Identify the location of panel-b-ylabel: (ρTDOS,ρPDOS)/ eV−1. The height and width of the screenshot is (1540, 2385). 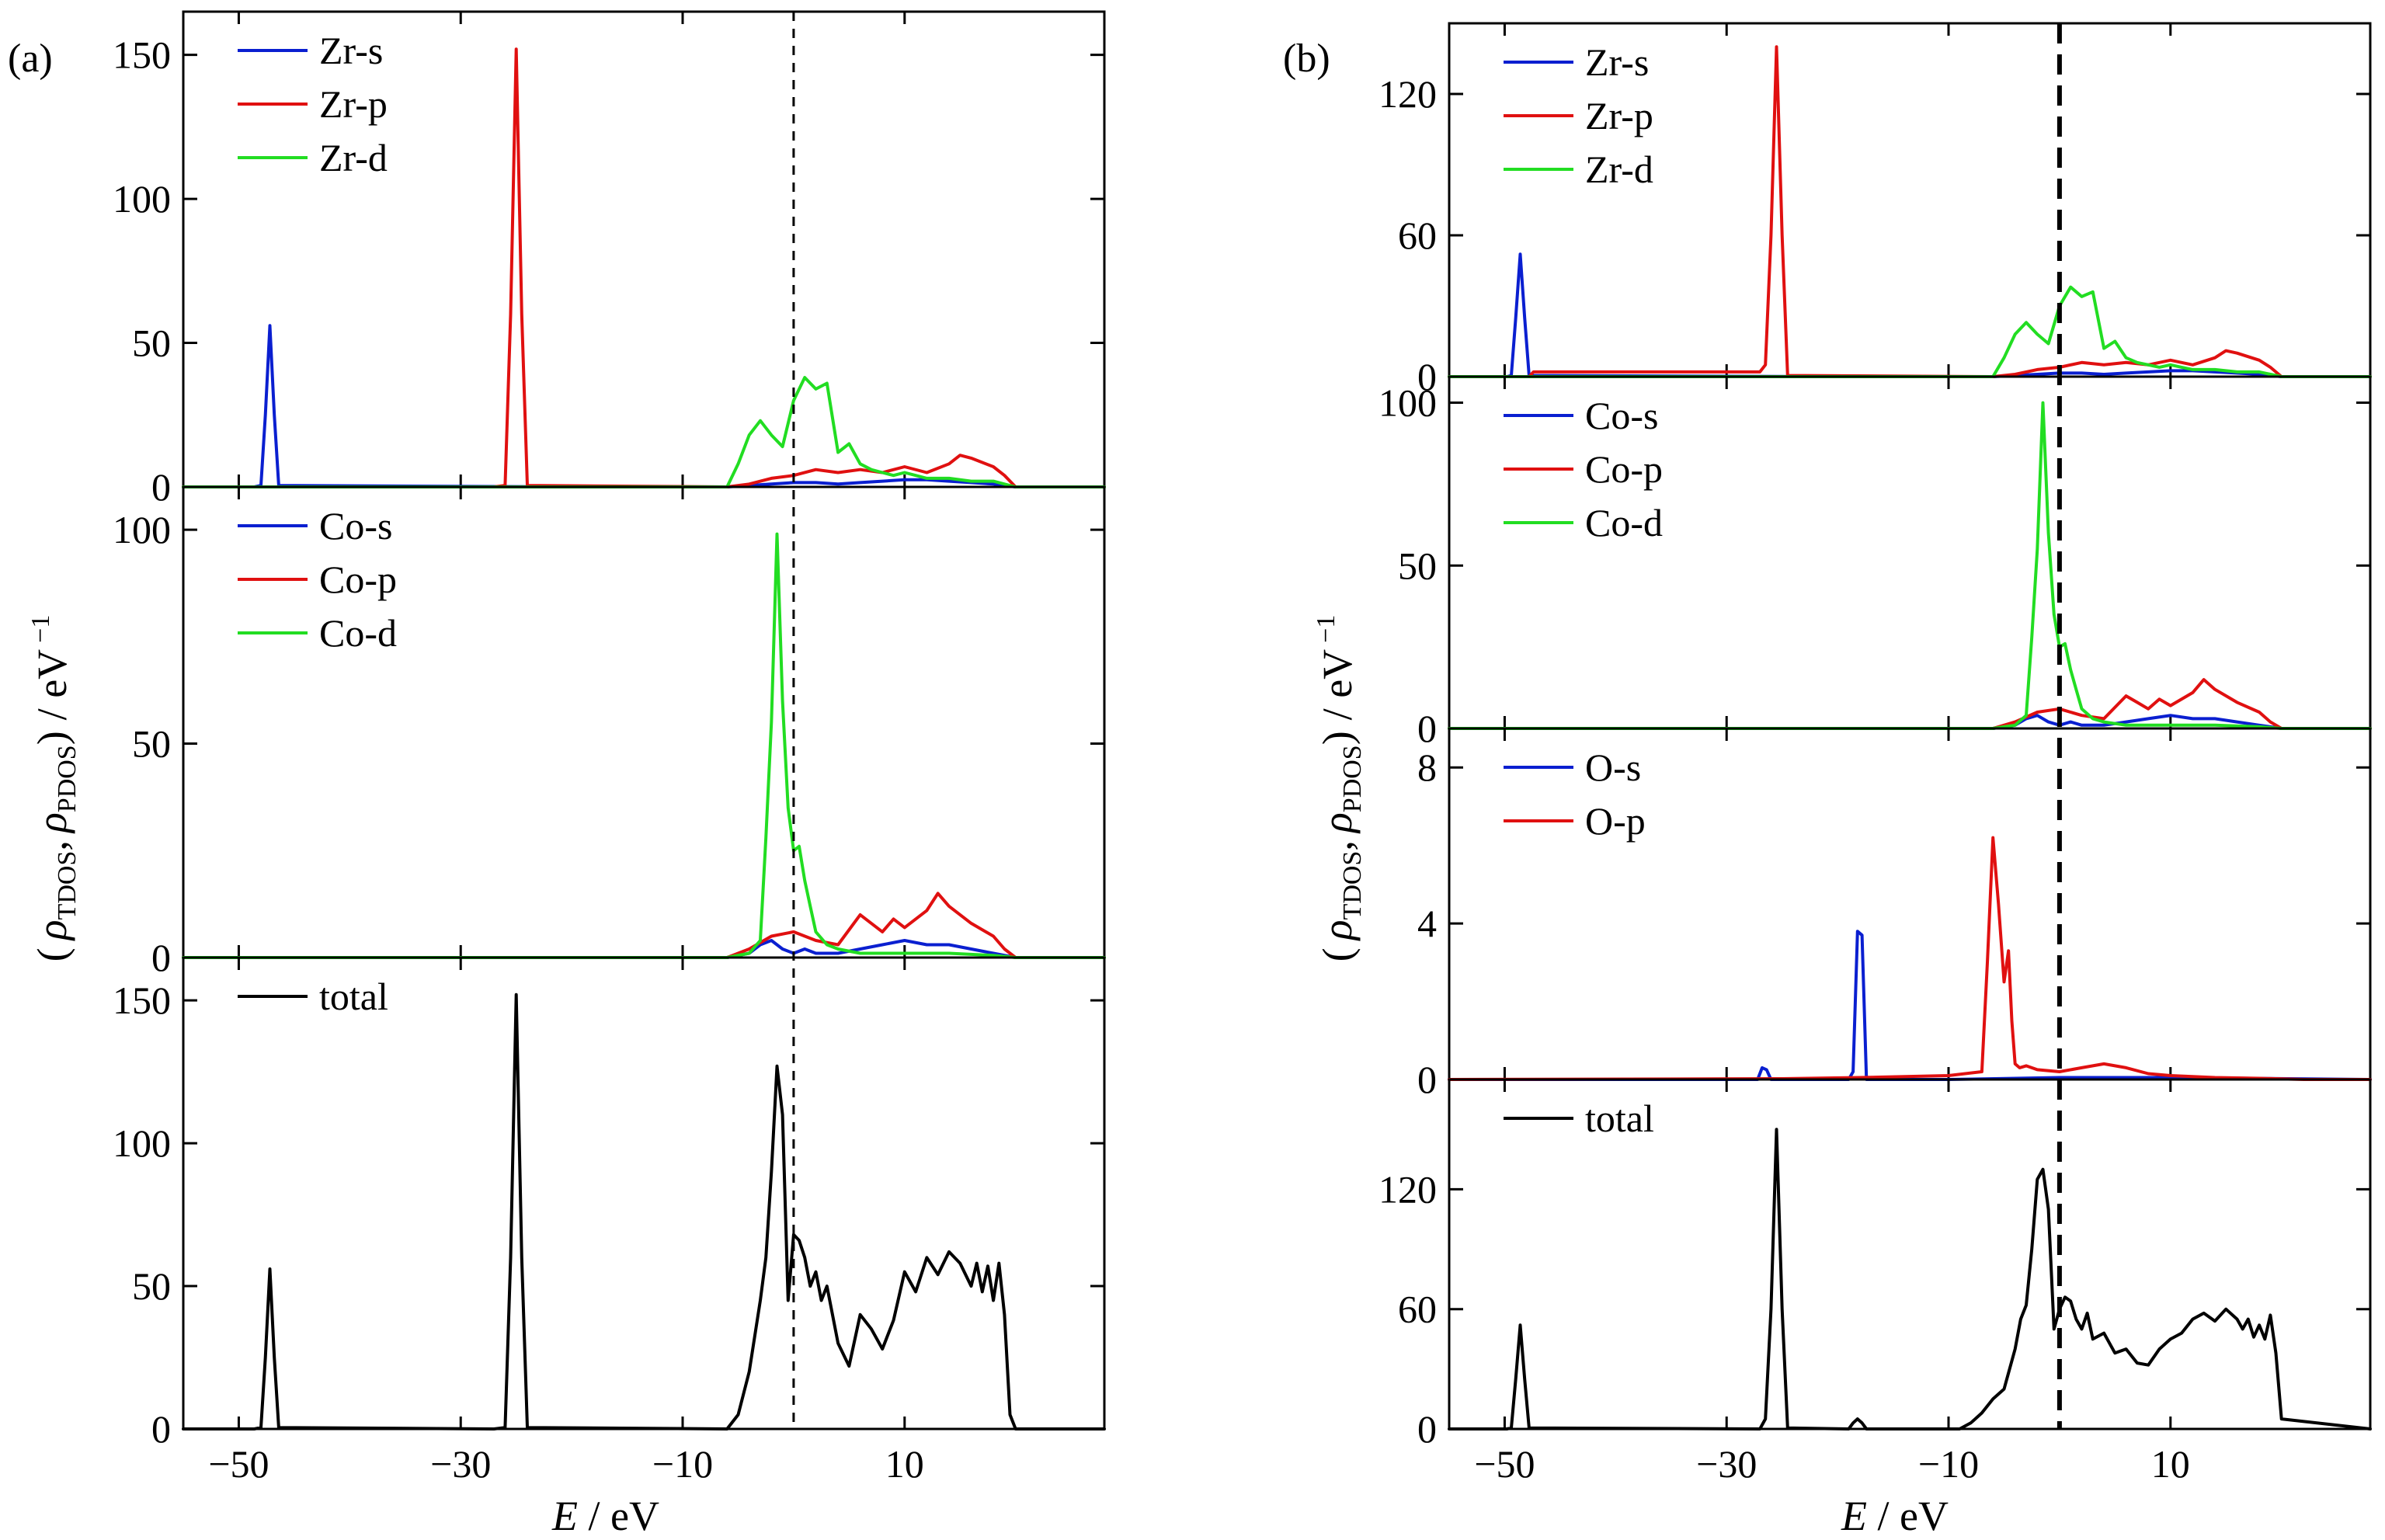
(1339, 788).